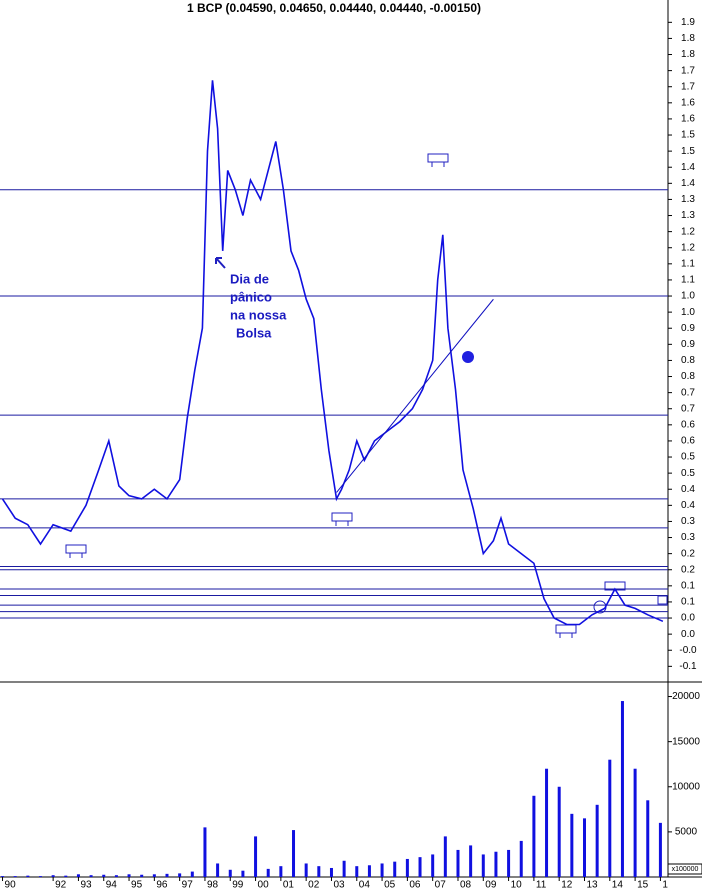 The height and width of the screenshot is (896, 702). Describe the element at coordinates (162, 885) in the screenshot. I see `x-tick-label: 96` at that location.